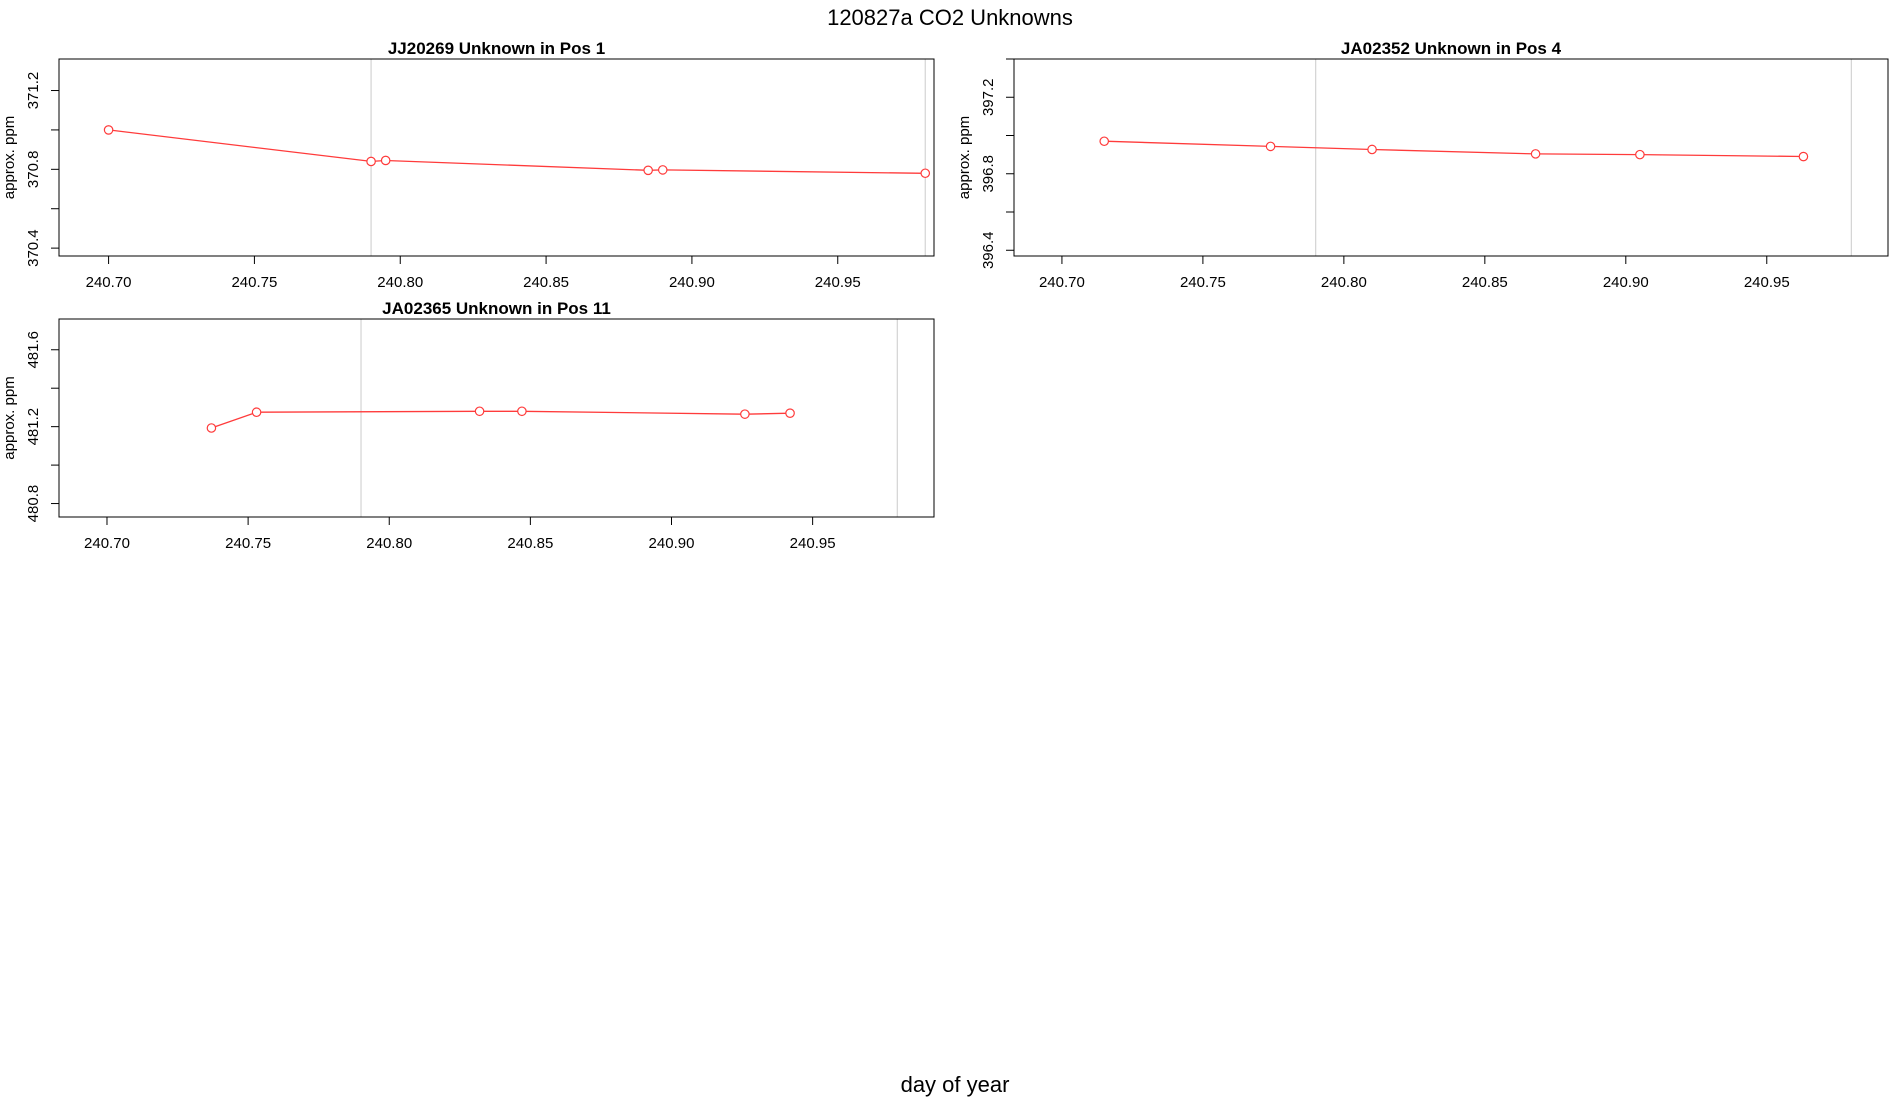 Image resolution: width=1900 pixels, height=1100 pixels. Describe the element at coordinates (1451, 48) in the screenshot. I see `panel-title: JA02352 Unknown in Pos 4` at that location.